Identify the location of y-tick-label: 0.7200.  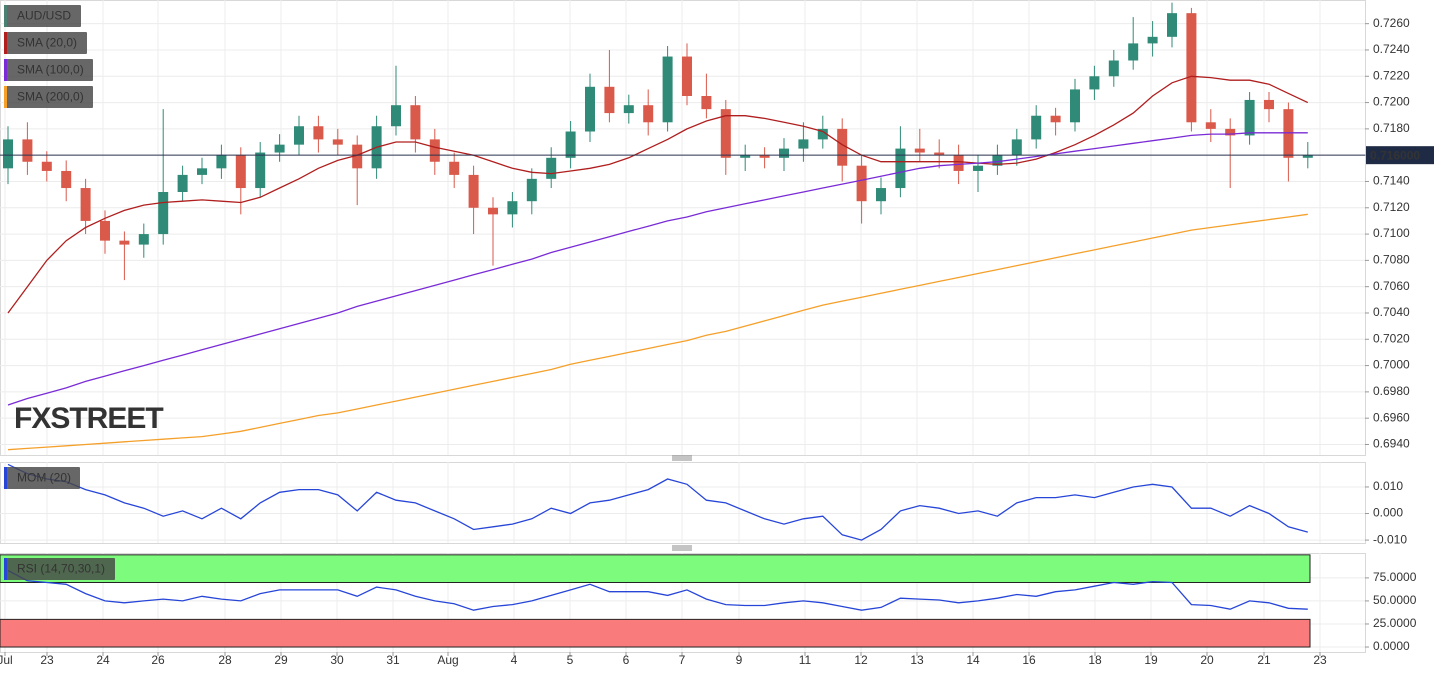
(1391, 102).